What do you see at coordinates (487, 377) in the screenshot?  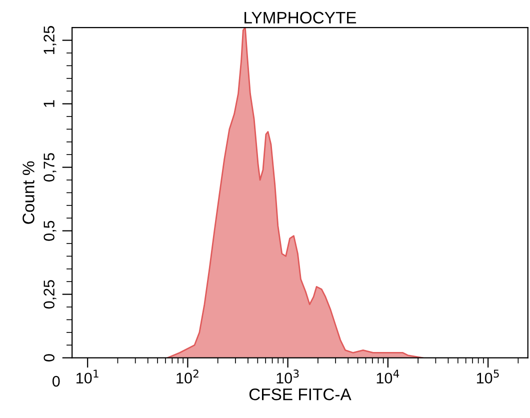 I see `x-tick-label: 10$^{5}$` at bounding box center [487, 377].